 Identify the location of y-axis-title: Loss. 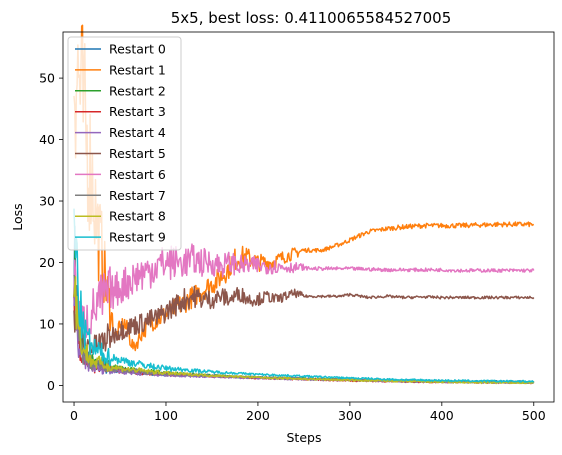
(17, 216).